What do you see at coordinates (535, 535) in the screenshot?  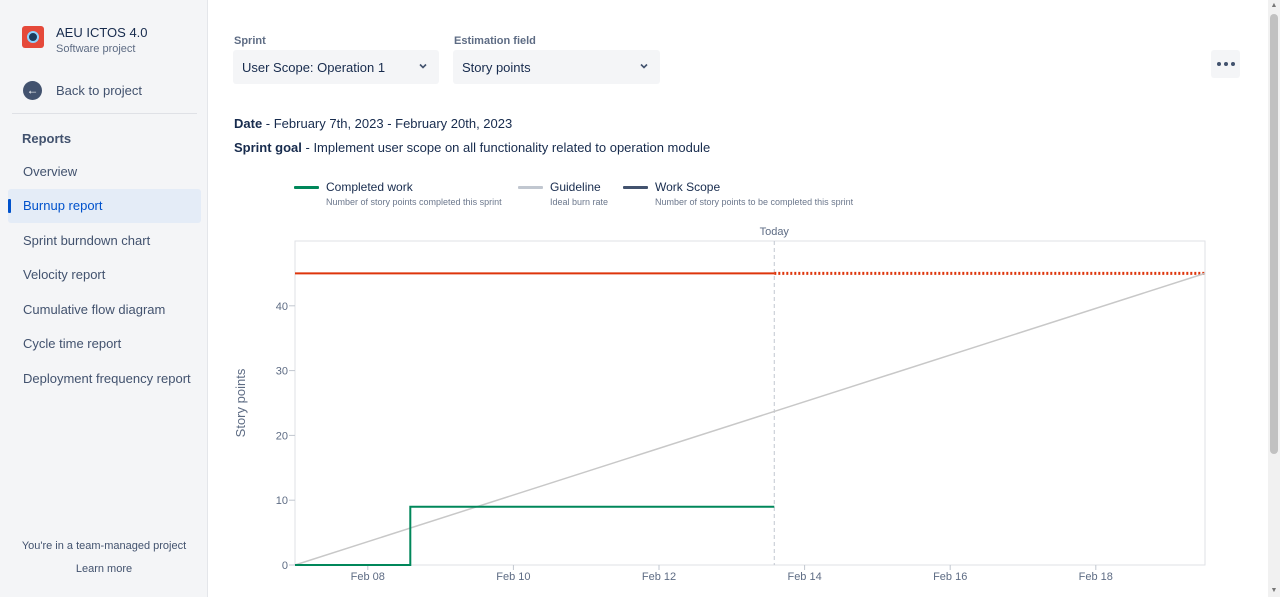 I see `series-completed-work-line` at bounding box center [535, 535].